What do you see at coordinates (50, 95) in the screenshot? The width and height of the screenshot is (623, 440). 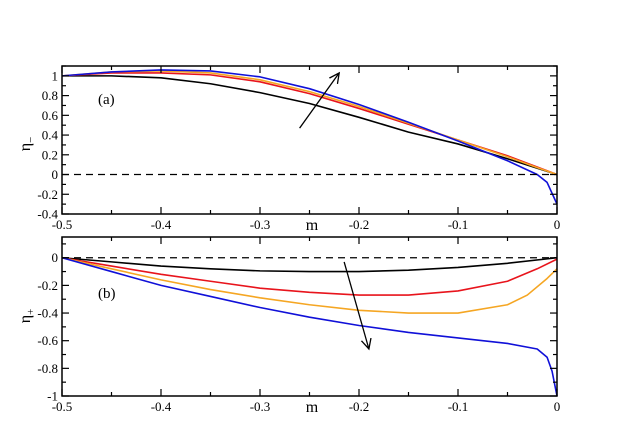 I see `panel-a-ytick-label: 0.8` at bounding box center [50, 95].